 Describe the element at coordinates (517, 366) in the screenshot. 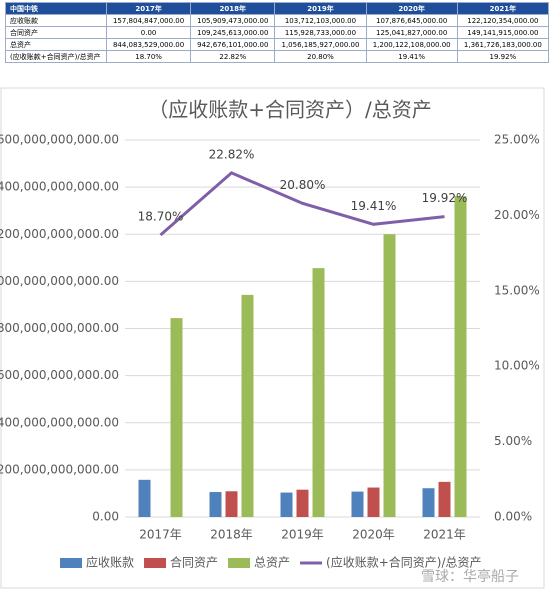

I see `y2-tick-label: 10.00%` at that location.